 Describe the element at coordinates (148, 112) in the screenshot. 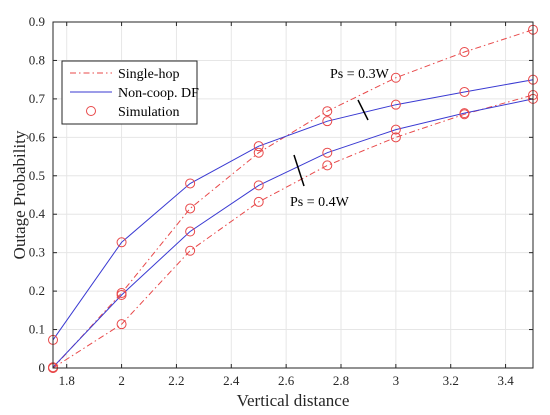

I see `legend-simulation-label: Simulation` at that location.